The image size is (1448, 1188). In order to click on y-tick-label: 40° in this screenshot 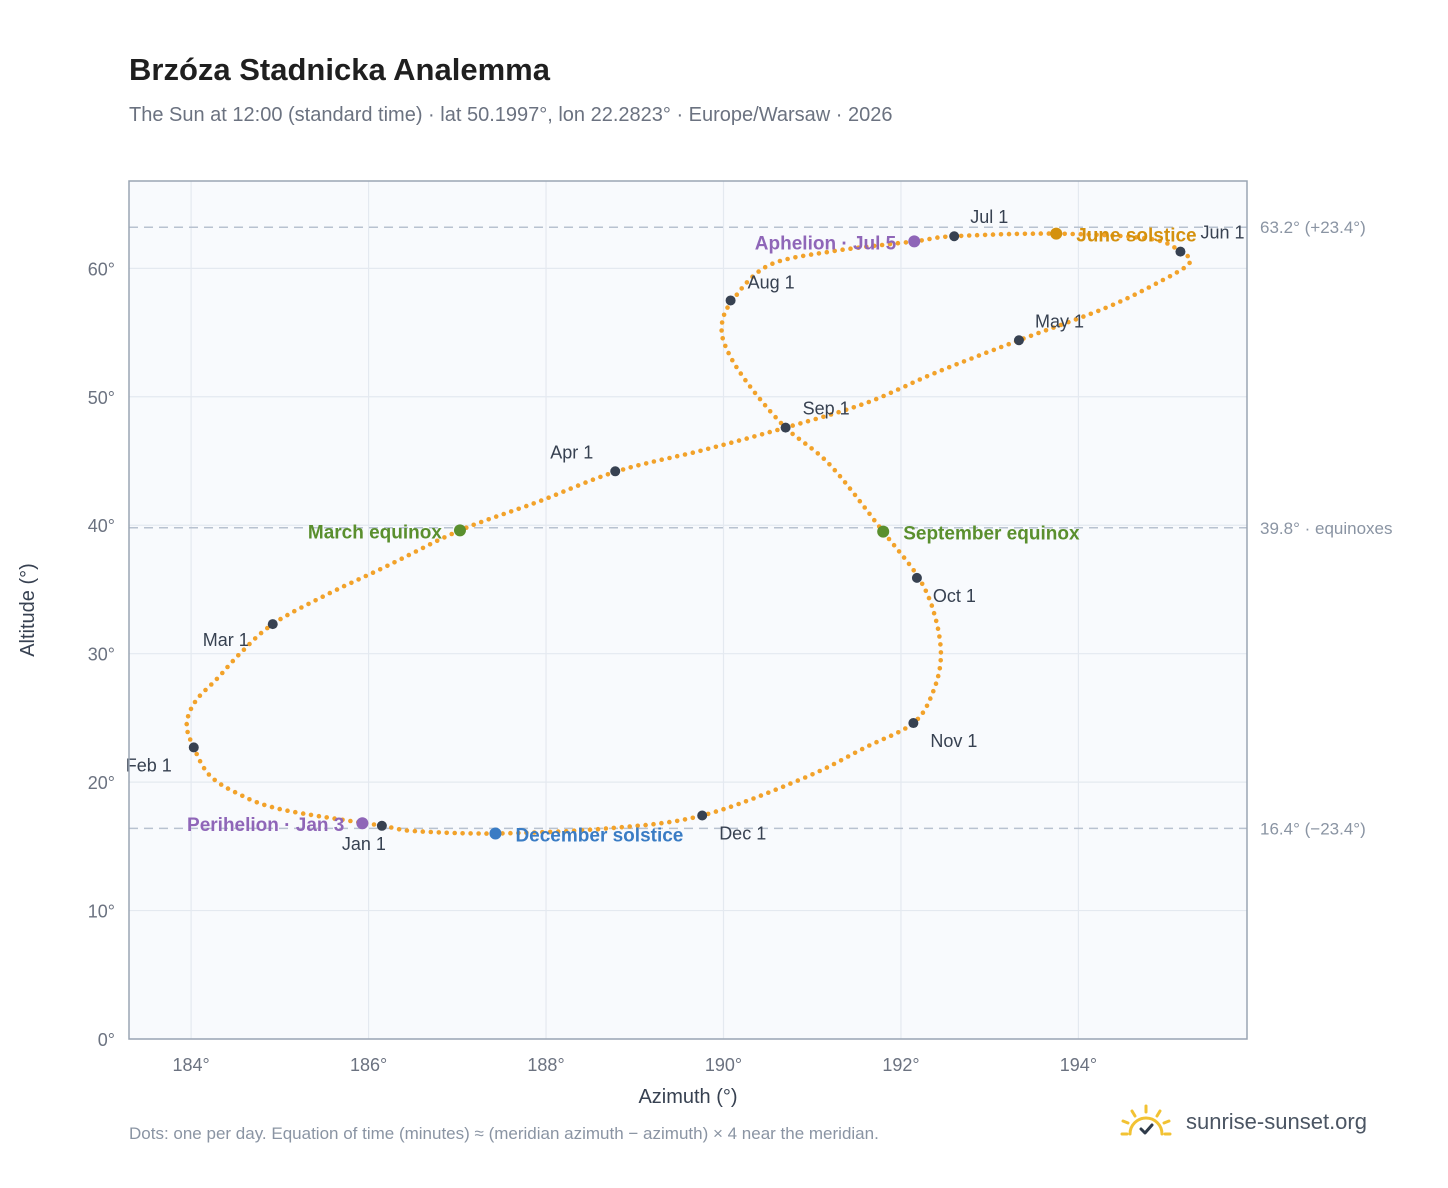, I will do `click(101, 526)`.